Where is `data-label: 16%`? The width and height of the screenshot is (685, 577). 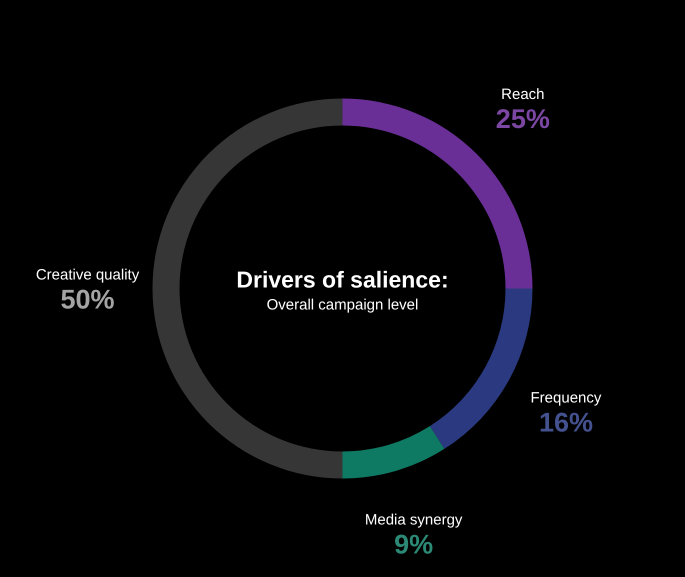
data-label: 16% is located at coordinates (565, 422).